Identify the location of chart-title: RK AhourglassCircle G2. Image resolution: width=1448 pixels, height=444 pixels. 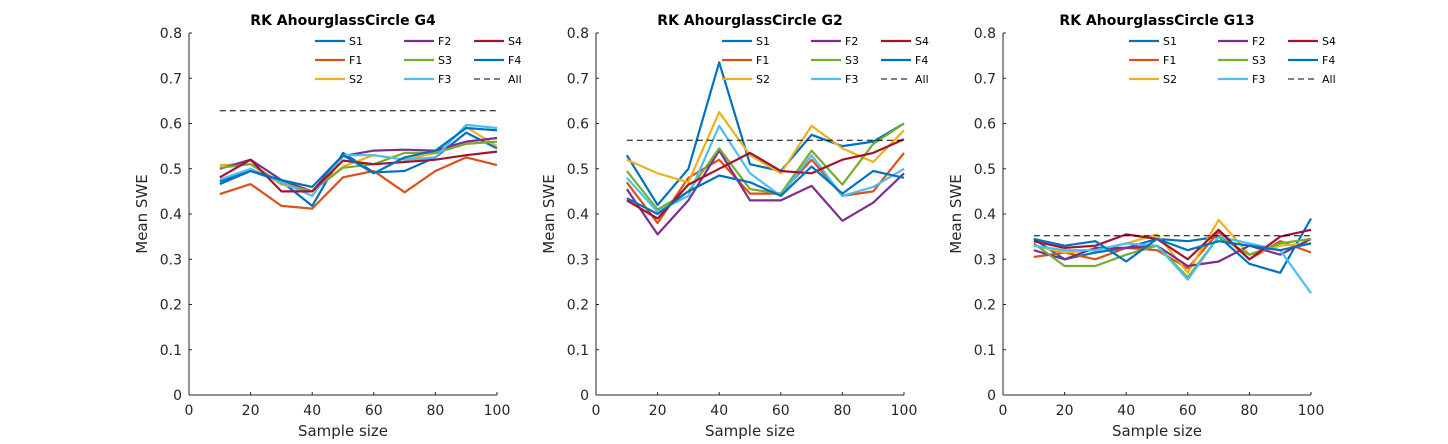
(749, 21).